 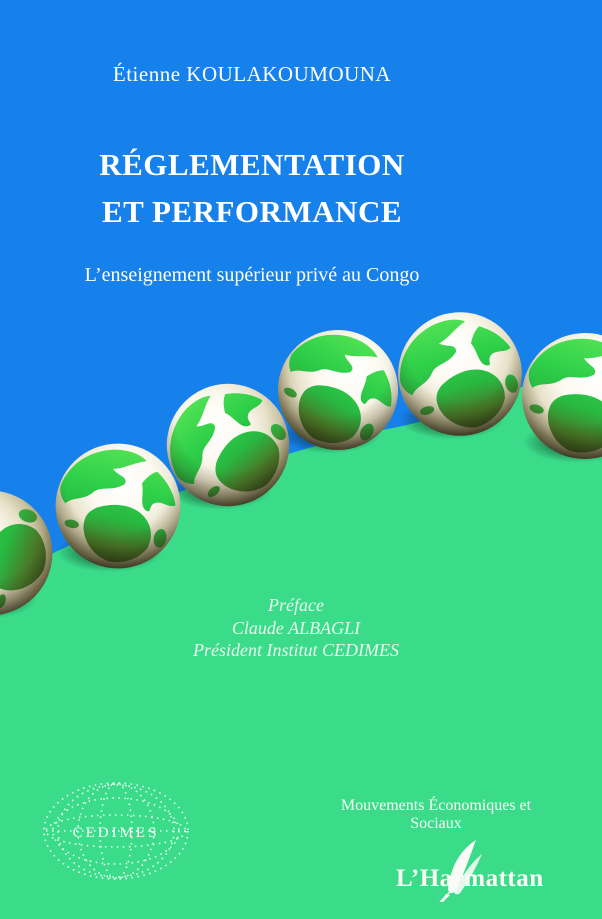 I want to click on author-name: Étienne KOULAKOUMOUNA, so click(x=252, y=74).